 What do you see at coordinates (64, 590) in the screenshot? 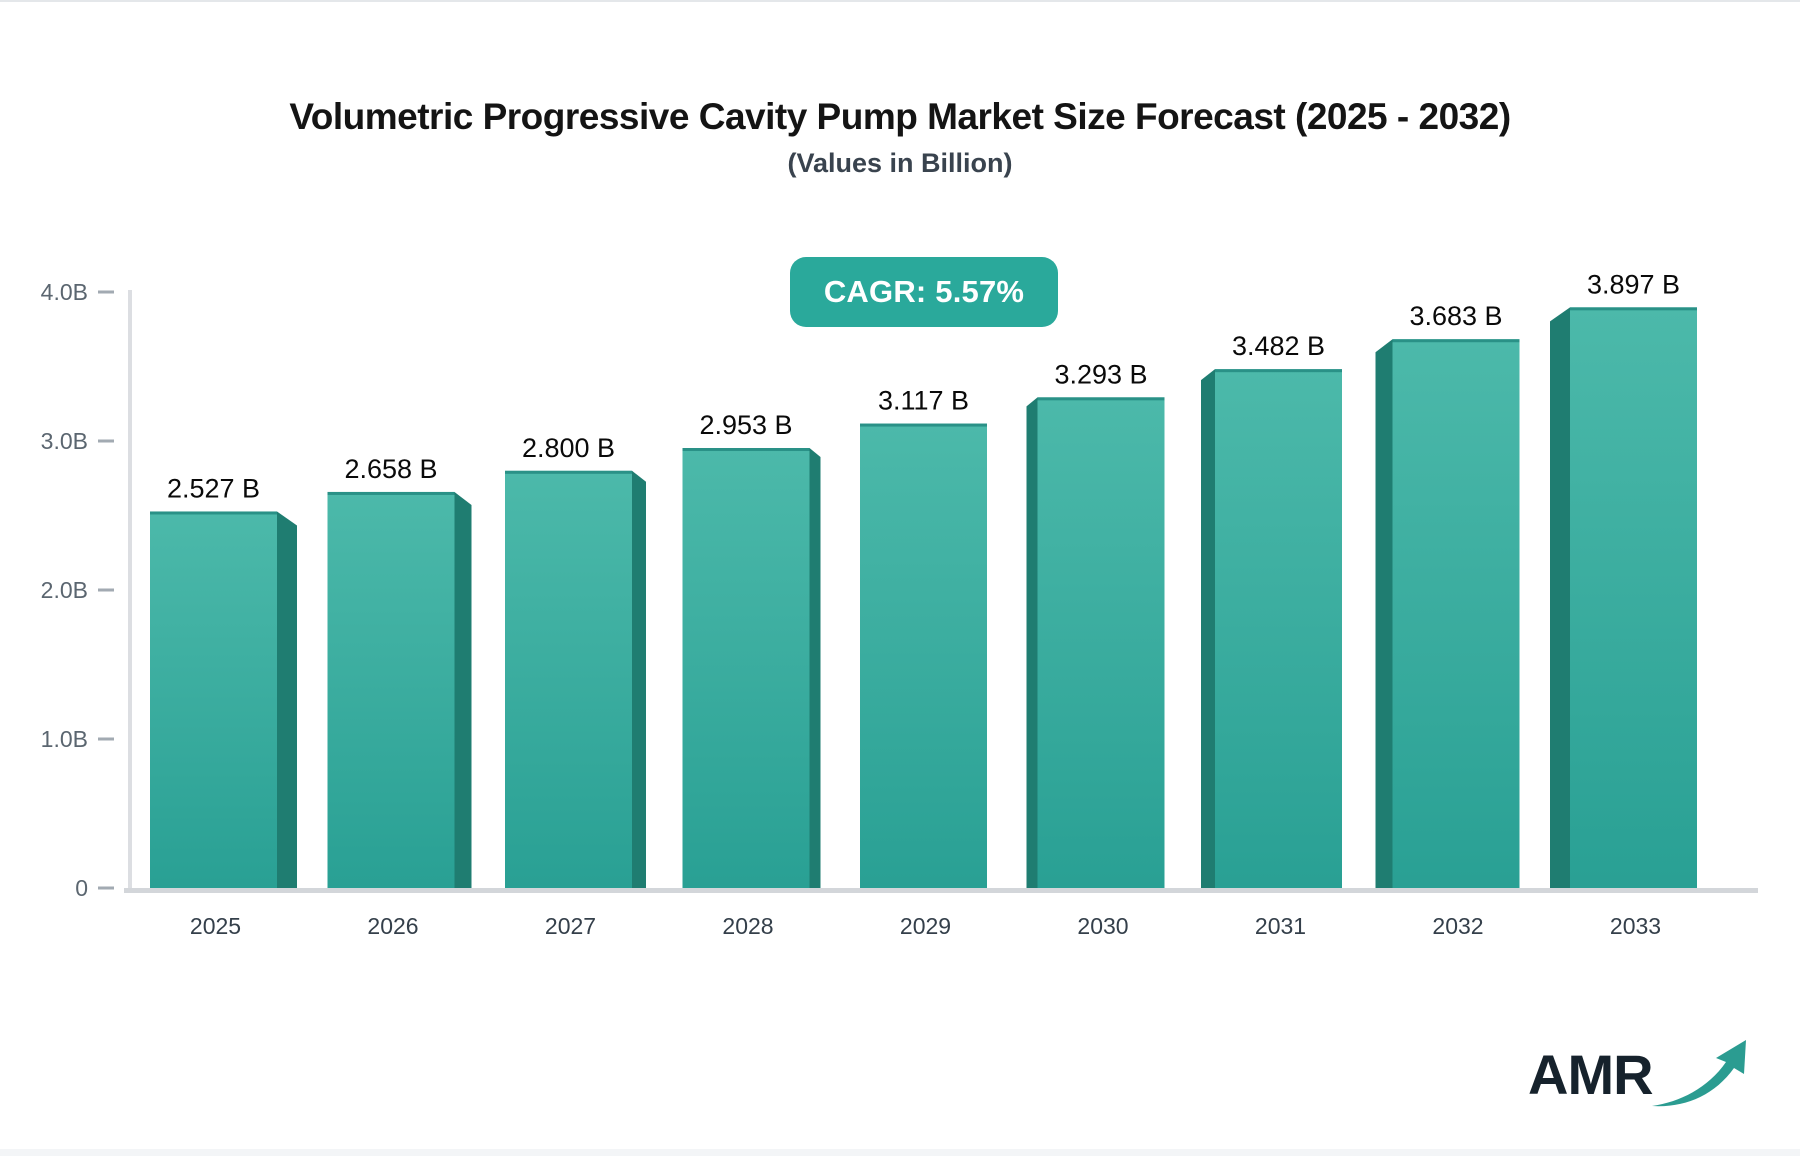
I see `y-axis-tick-label: 2.0B` at bounding box center [64, 590].